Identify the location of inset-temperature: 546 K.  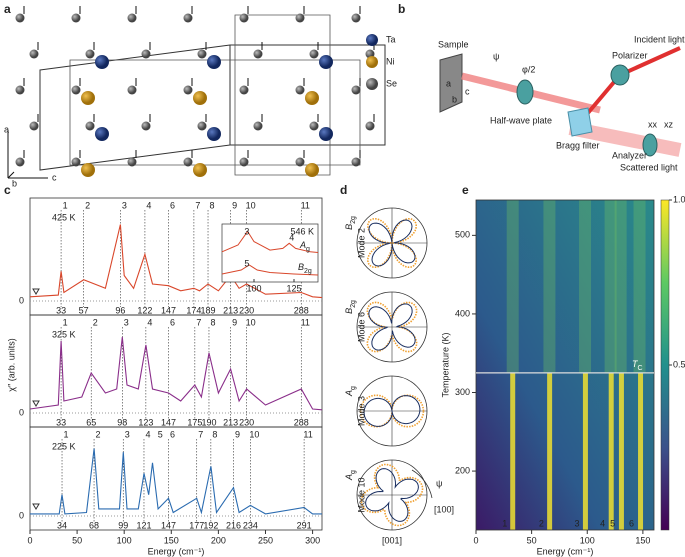
(302, 231).